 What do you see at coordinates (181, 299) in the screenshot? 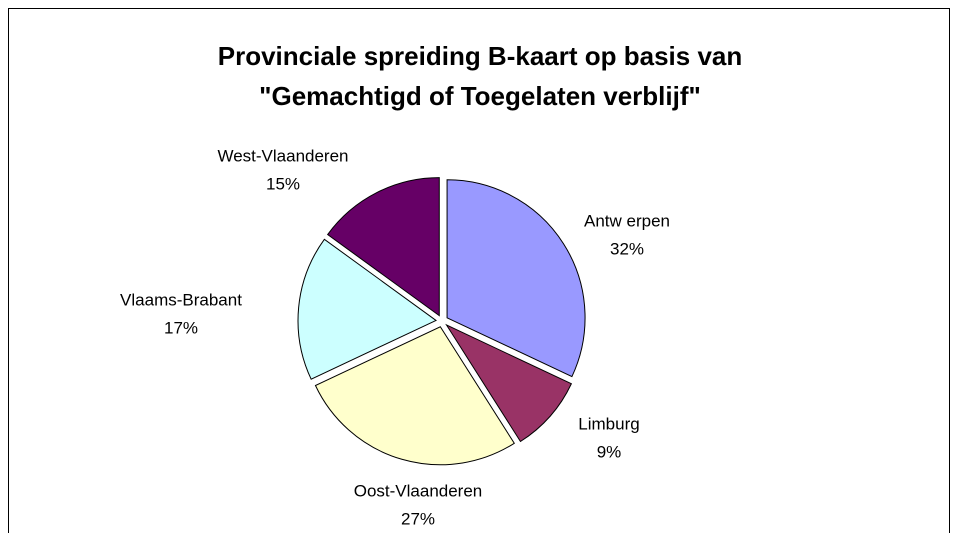
I see `slice-label: Vlaams-Brabant` at bounding box center [181, 299].